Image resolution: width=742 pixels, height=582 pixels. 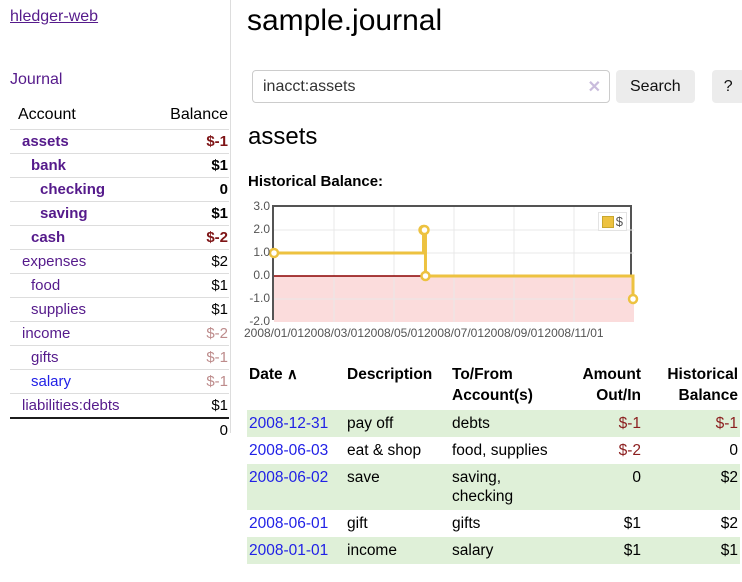 What do you see at coordinates (493, 523) in the screenshot?
I see `register-row: 2008-06-01 gift gifts $1 $2` at bounding box center [493, 523].